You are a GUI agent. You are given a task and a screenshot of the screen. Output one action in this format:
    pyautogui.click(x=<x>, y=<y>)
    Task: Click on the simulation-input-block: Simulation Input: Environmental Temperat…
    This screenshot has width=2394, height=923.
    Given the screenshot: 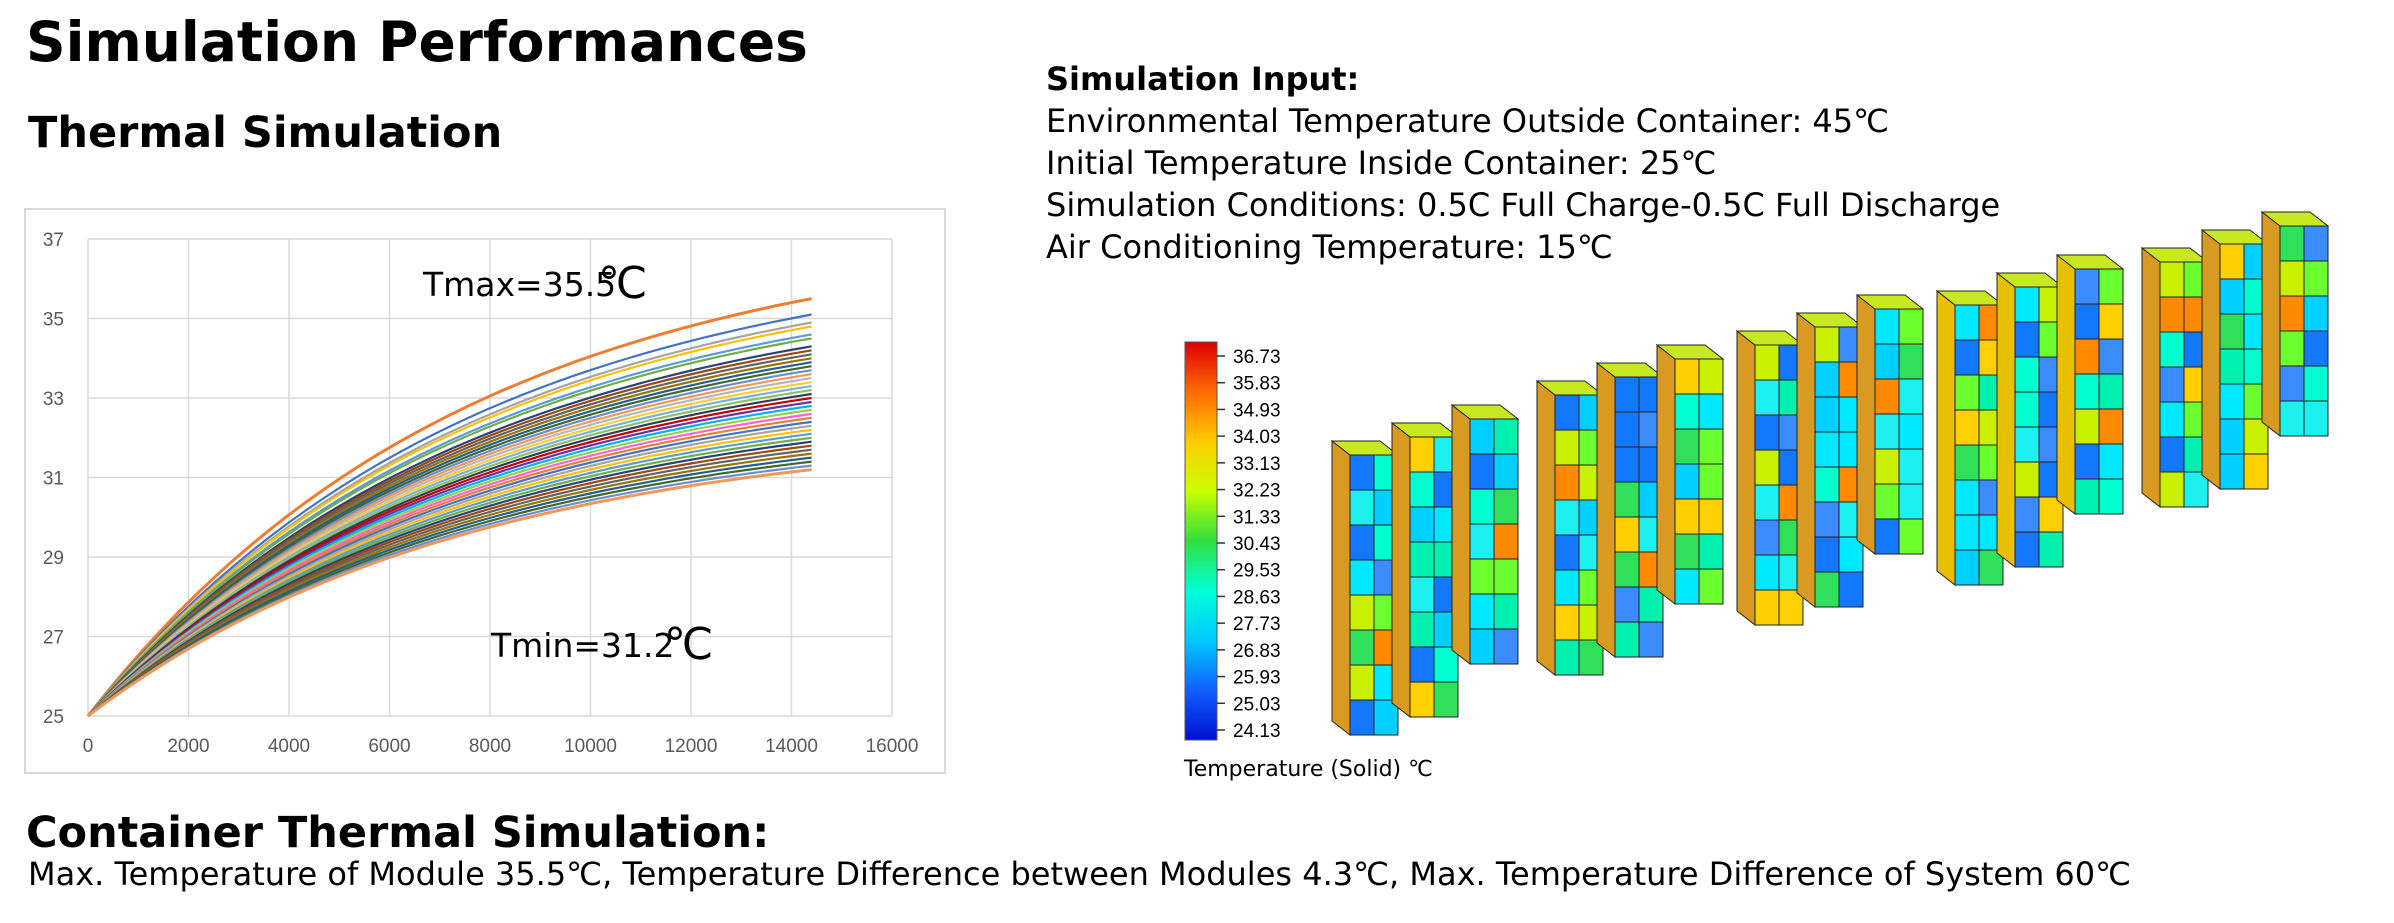 What is the action you would take?
    pyautogui.click(x=1523, y=163)
    